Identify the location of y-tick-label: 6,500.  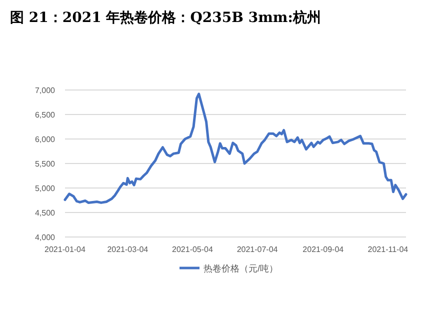
(45, 115).